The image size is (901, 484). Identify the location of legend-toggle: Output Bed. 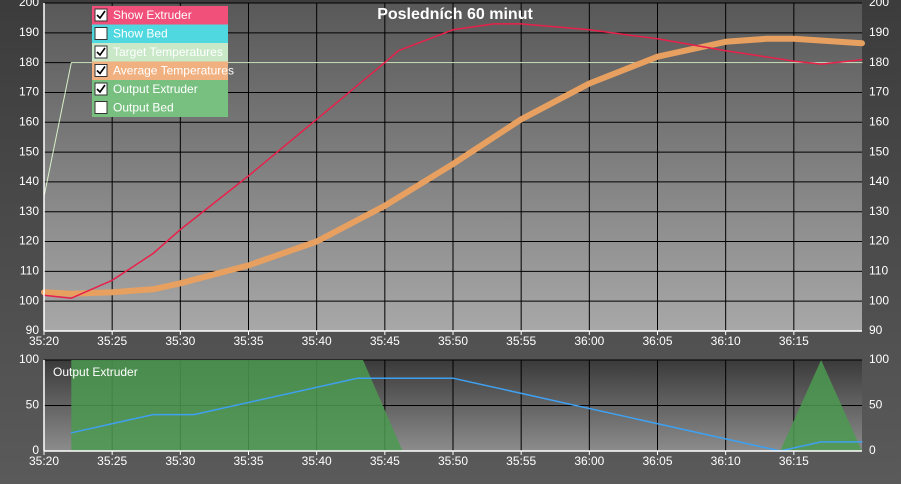
(160, 108).